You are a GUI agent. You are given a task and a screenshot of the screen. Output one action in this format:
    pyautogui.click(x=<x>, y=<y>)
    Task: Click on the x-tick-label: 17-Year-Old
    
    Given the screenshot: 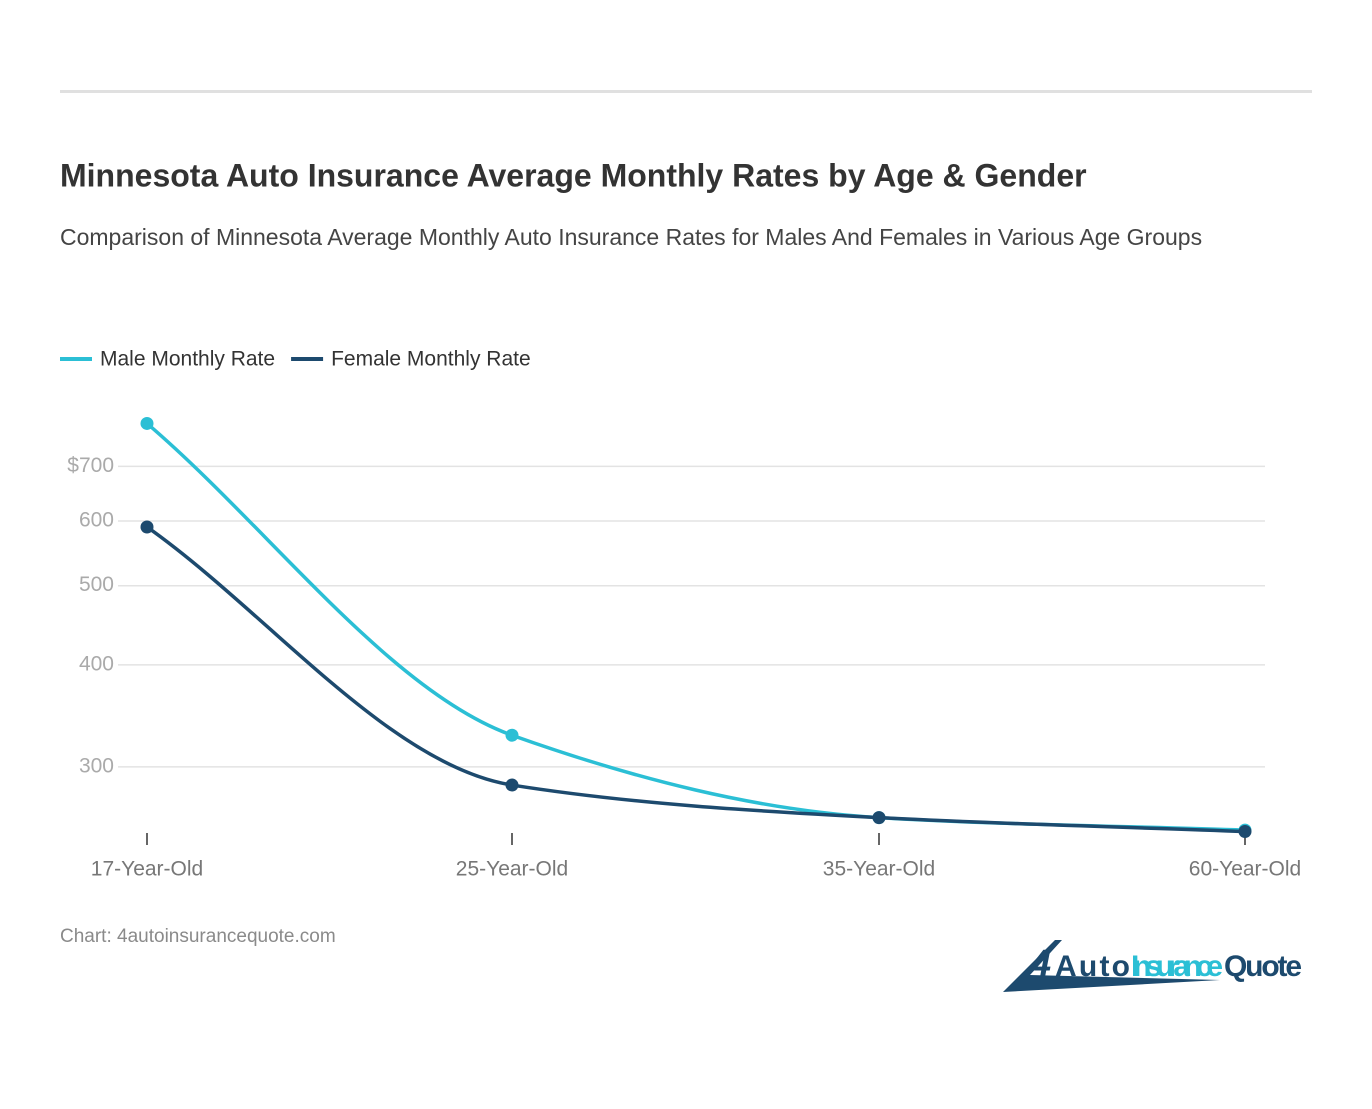 What is the action you would take?
    pyautogui.click(x=147, y=869)
    